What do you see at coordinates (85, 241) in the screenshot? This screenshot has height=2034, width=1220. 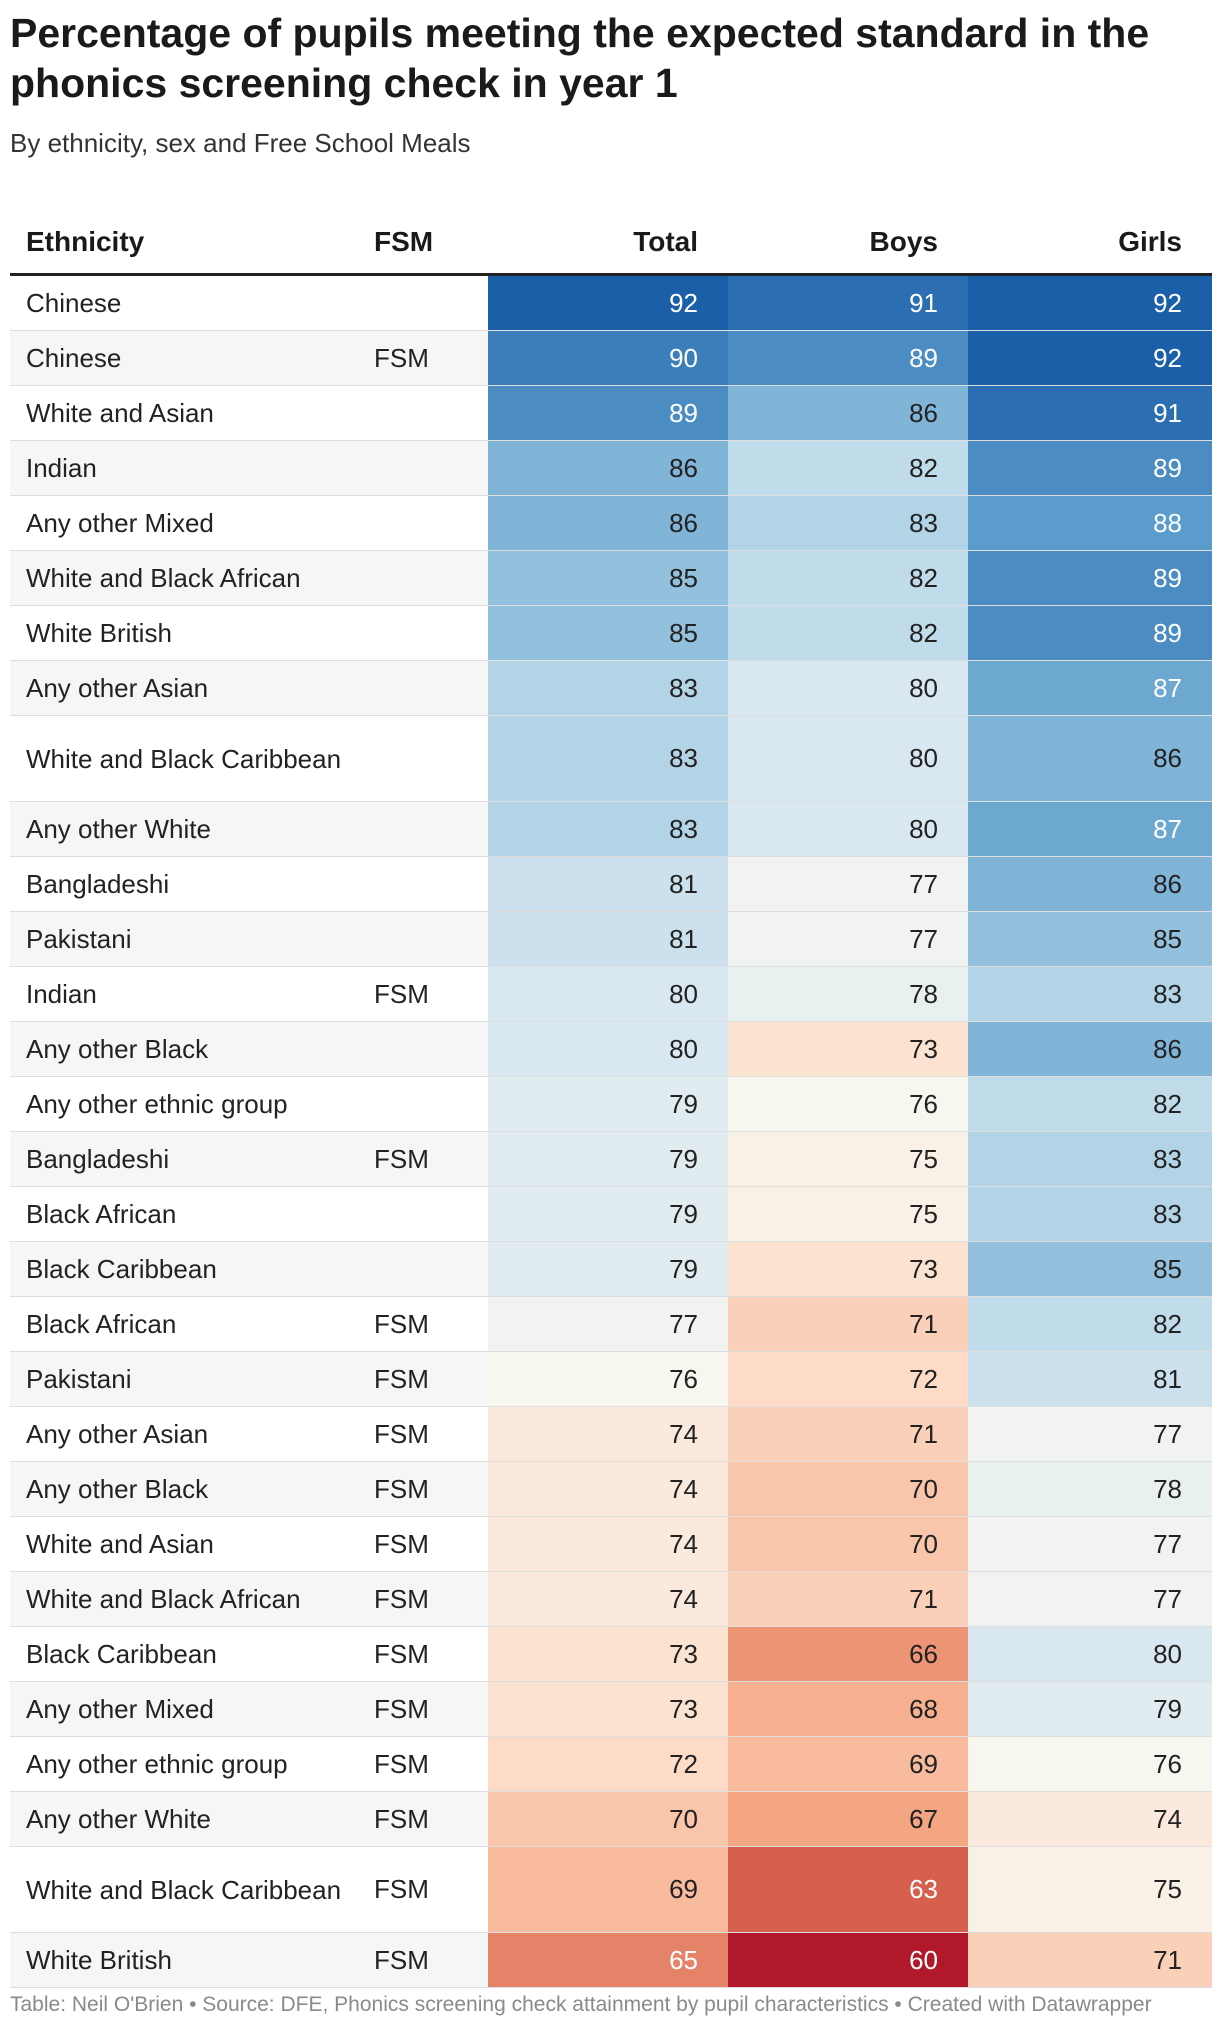 I see `header-ethnicity: Ethnicity` at bounding box center [85, 241].